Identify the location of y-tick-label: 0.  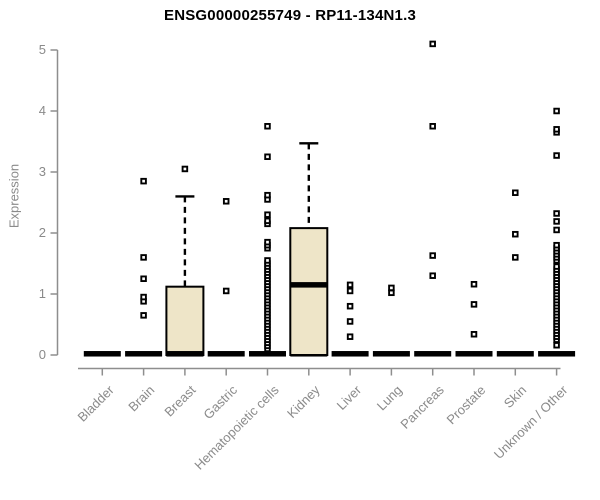
(42, 354).